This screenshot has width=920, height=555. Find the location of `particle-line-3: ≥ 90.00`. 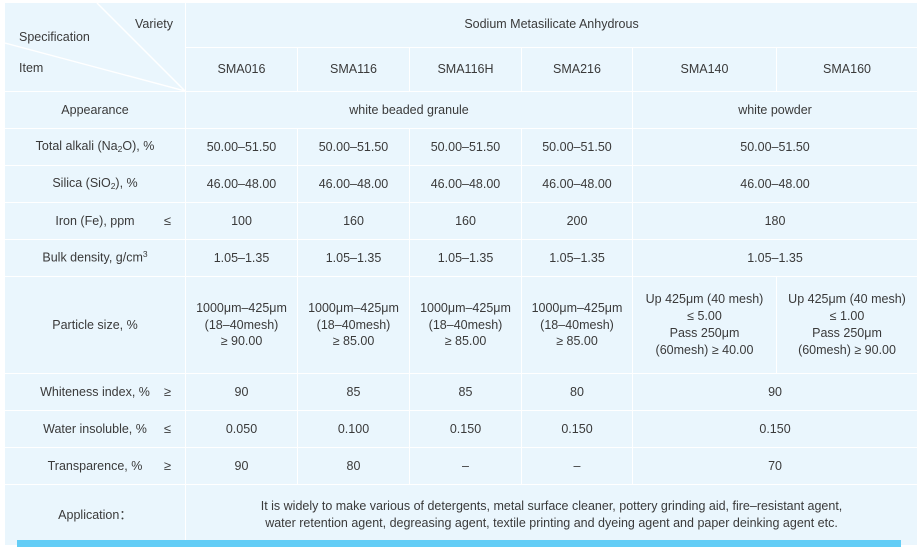

particle-line-3: ≥ 90.00 is located at coordinates (241, 341).